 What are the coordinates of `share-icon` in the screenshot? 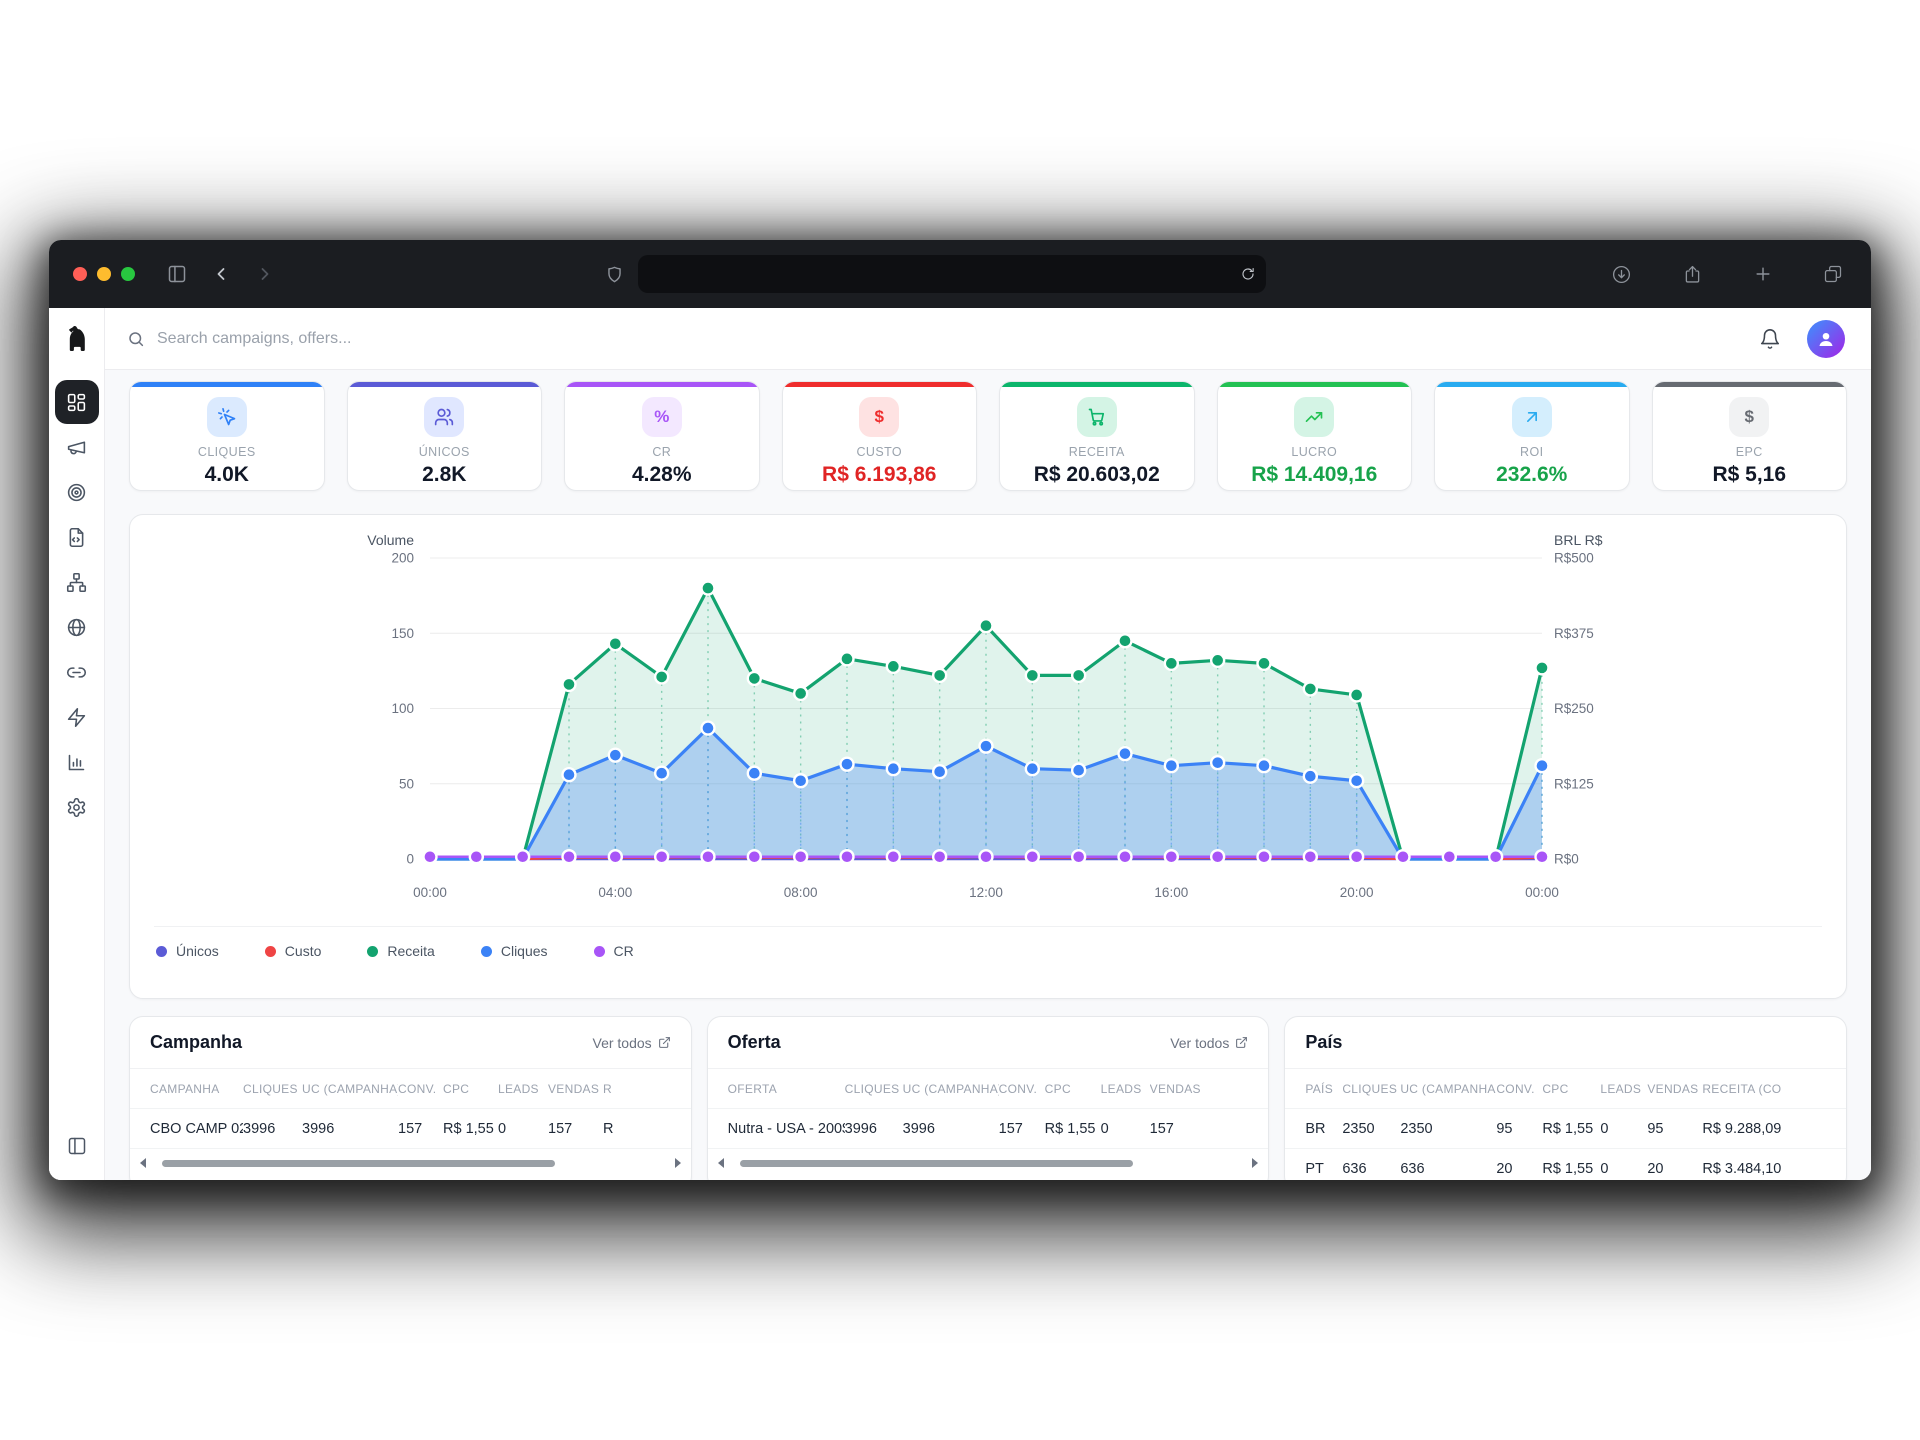 It's located at (1692, 274).